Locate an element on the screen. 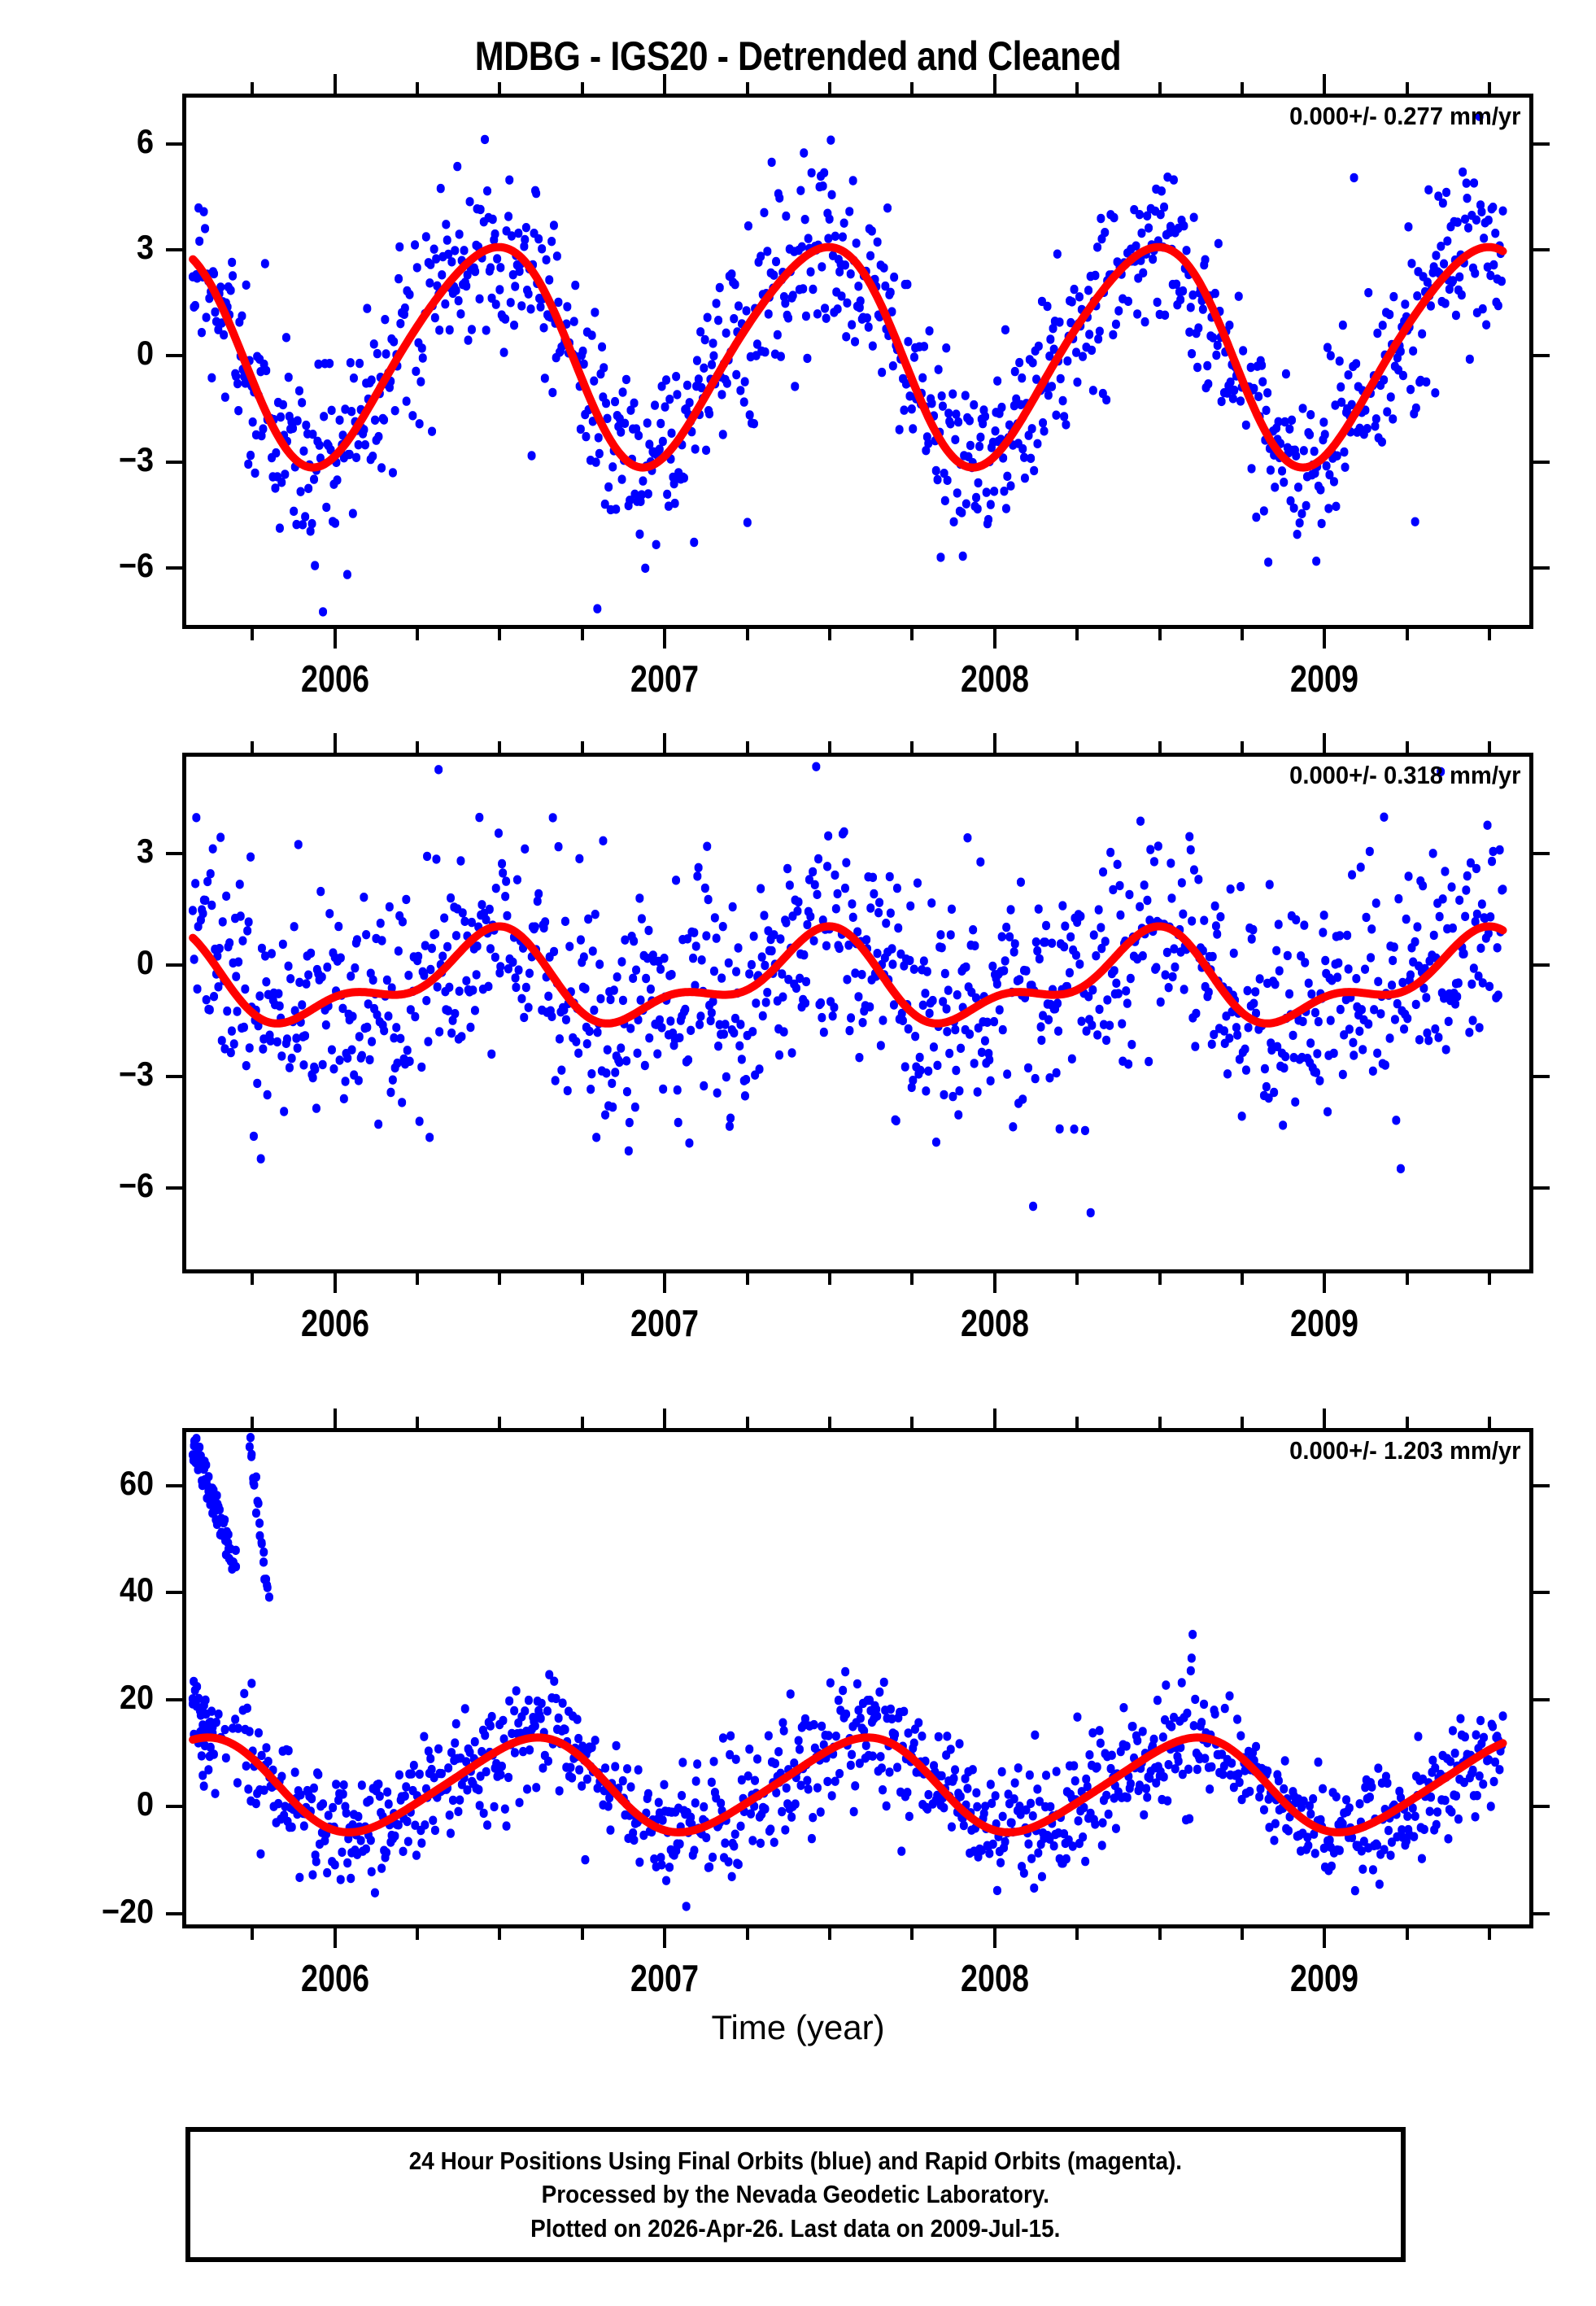 The image size is (1596, 2306). x-tick-label-north-2008: 2008 is located at coordinates (994, 1323).